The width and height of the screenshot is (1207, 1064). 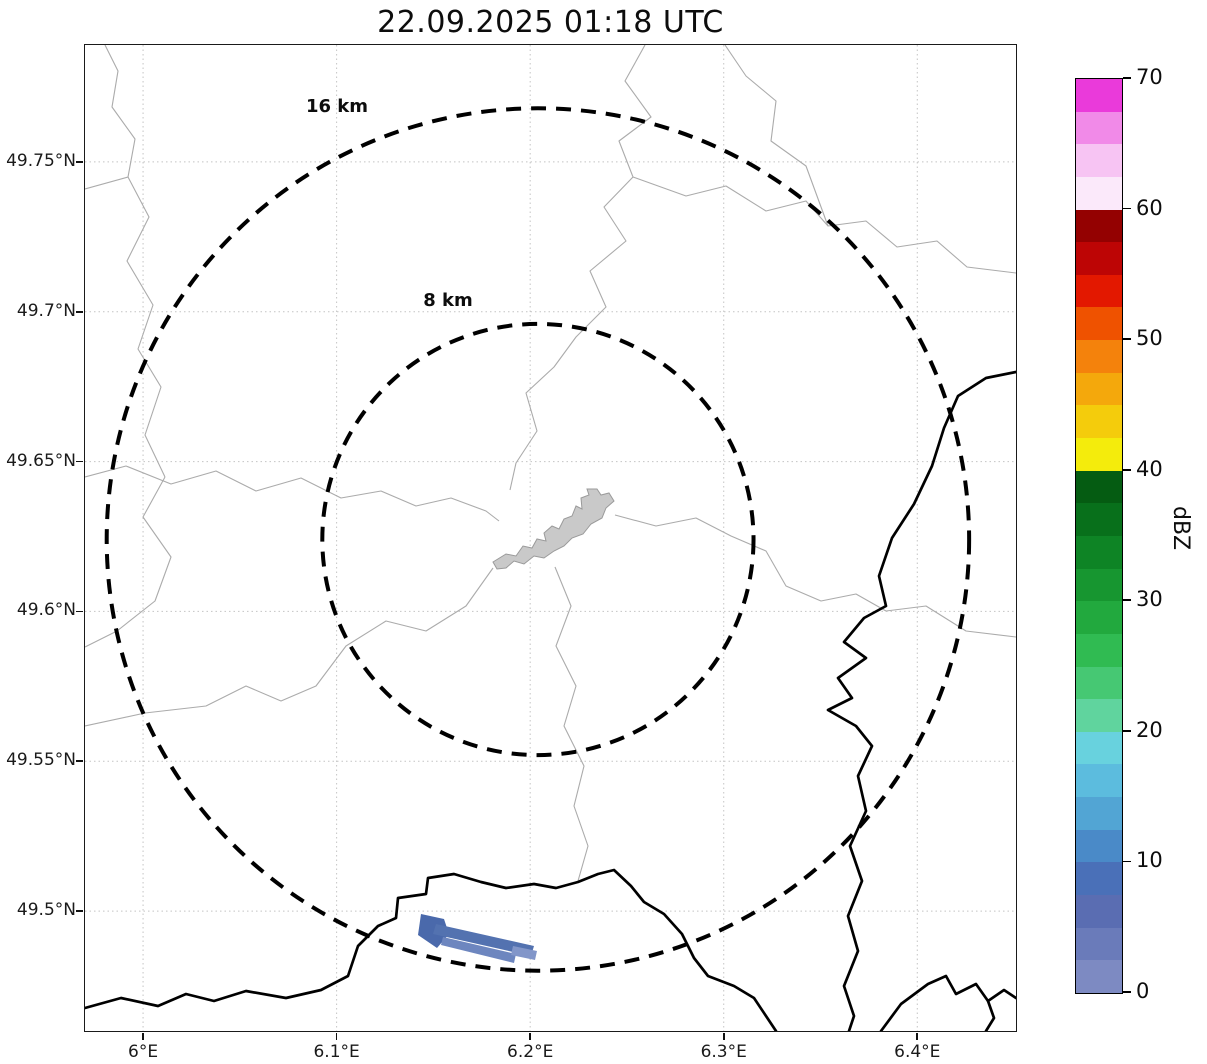 I want to click on x-tick-label: 6.4°E, so click(x=917, y=1052).